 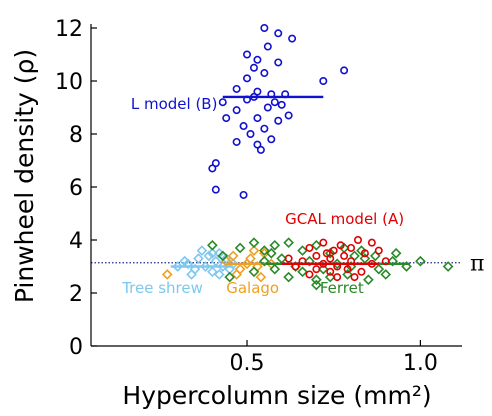 I want to click on y-tick-label-10: 10, so click(x=69, y=82).